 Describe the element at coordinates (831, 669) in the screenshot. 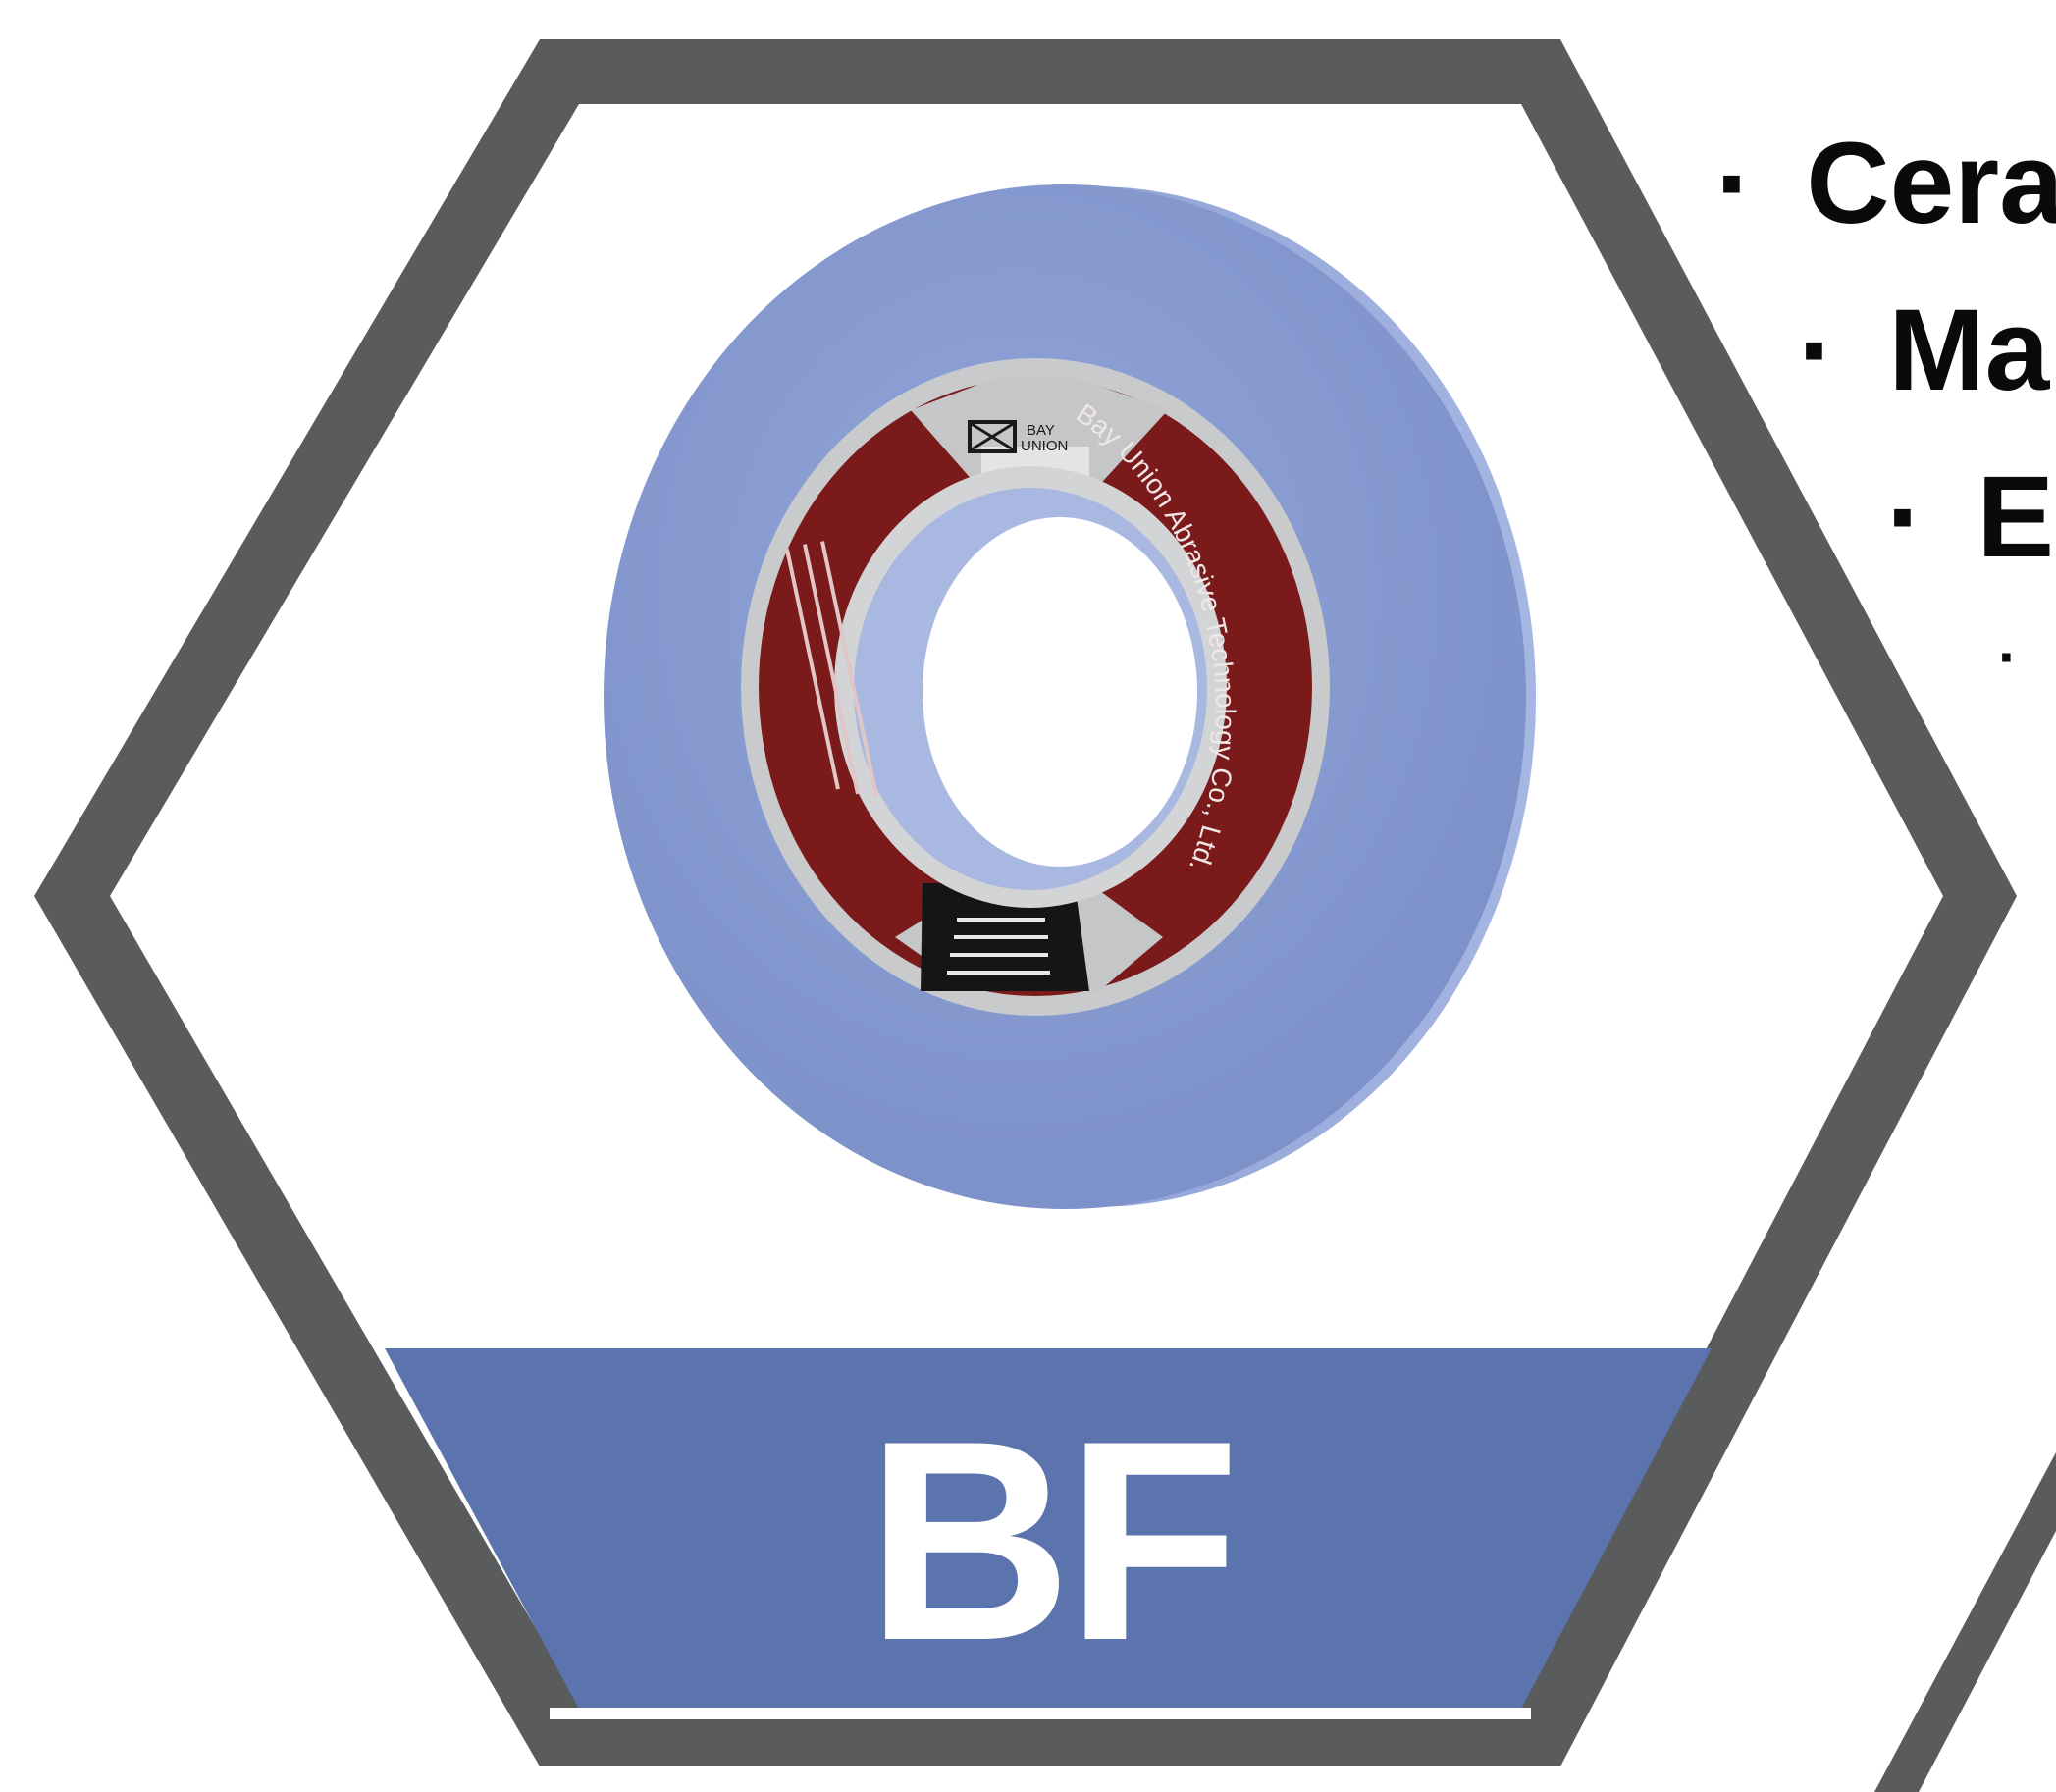

I see `left-label-lines` at that location.